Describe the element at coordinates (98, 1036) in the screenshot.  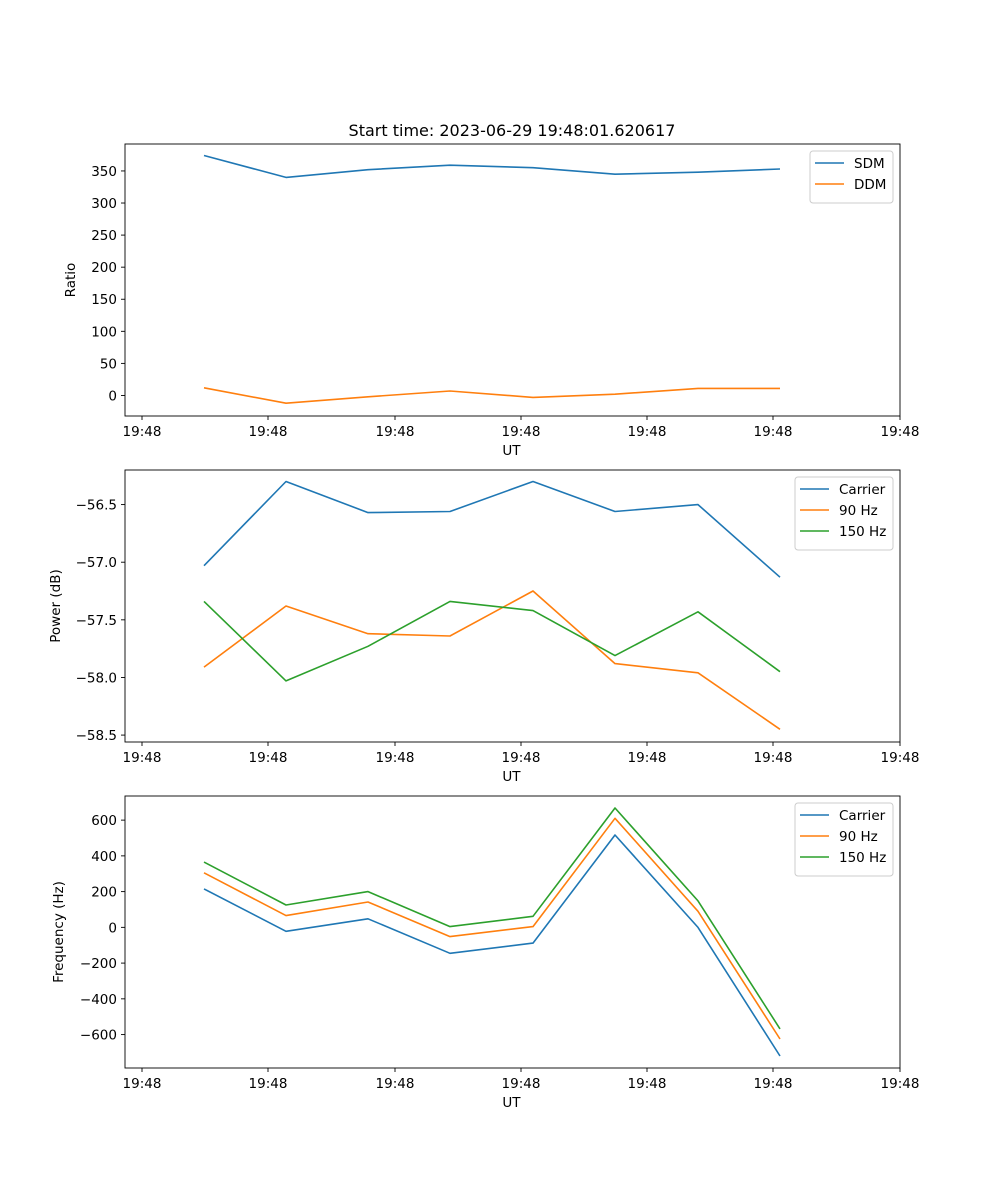
I see `y-tick-label: −600` at that location.